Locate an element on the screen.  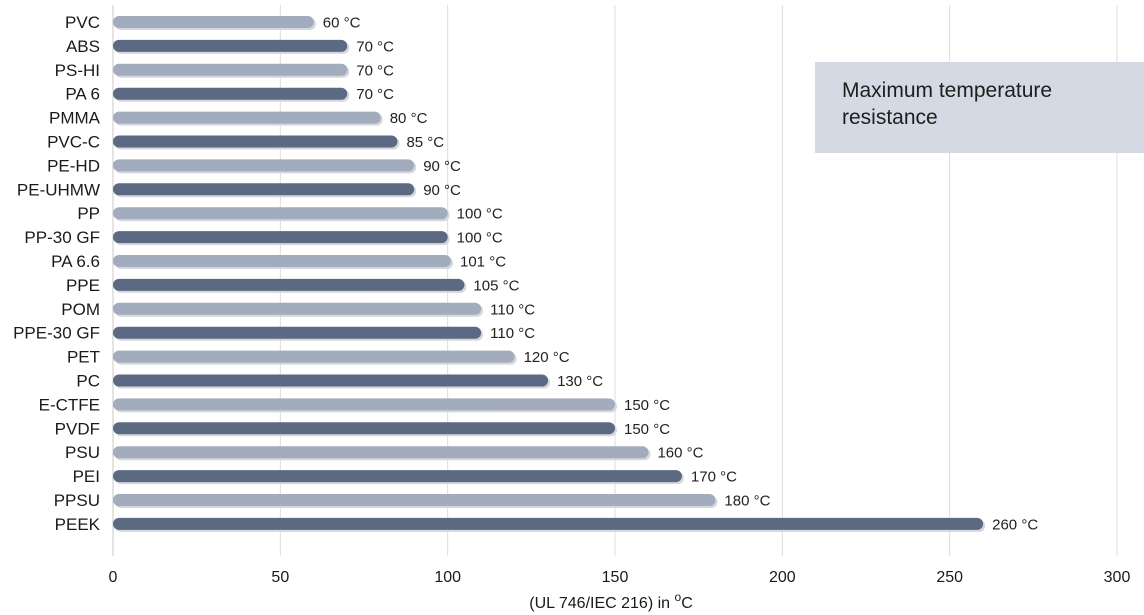
category-label: PP-30 GF is located at coordinates (62, 237).